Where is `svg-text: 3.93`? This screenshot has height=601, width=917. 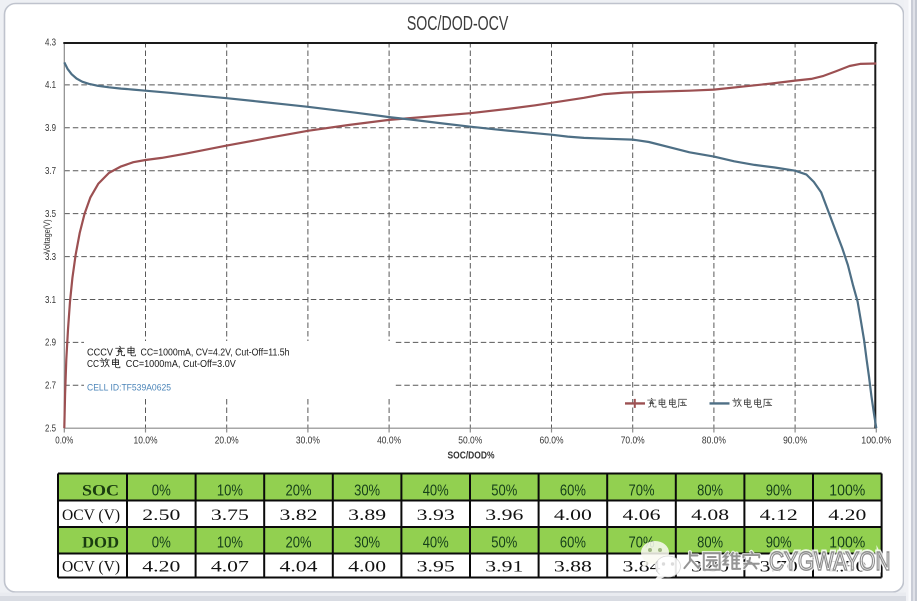 svg-text: 3.93 is located at coordinates (436, 515).